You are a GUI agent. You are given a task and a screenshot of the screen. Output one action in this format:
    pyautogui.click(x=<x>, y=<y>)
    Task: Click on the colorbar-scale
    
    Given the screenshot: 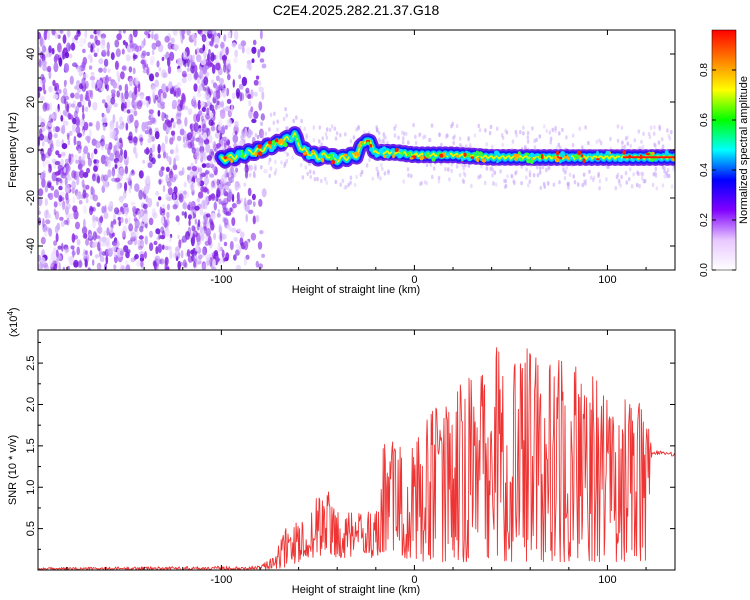 What is the action you would take?
    pyautogui.click(x=724, y=150)
    